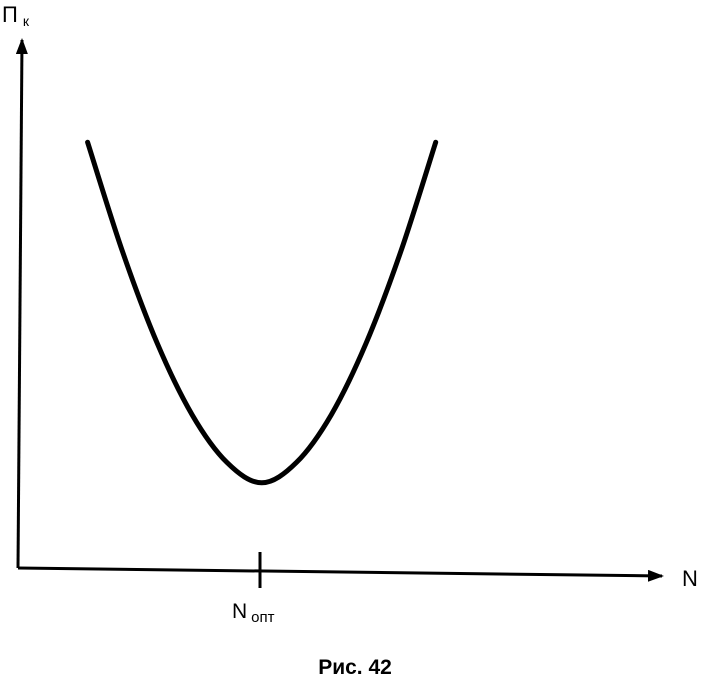 The width and height of the screenshot is (711, 690). Describe the element at coordinates (21, 303) in the screenshot. I see `y-axis-line` at that location.